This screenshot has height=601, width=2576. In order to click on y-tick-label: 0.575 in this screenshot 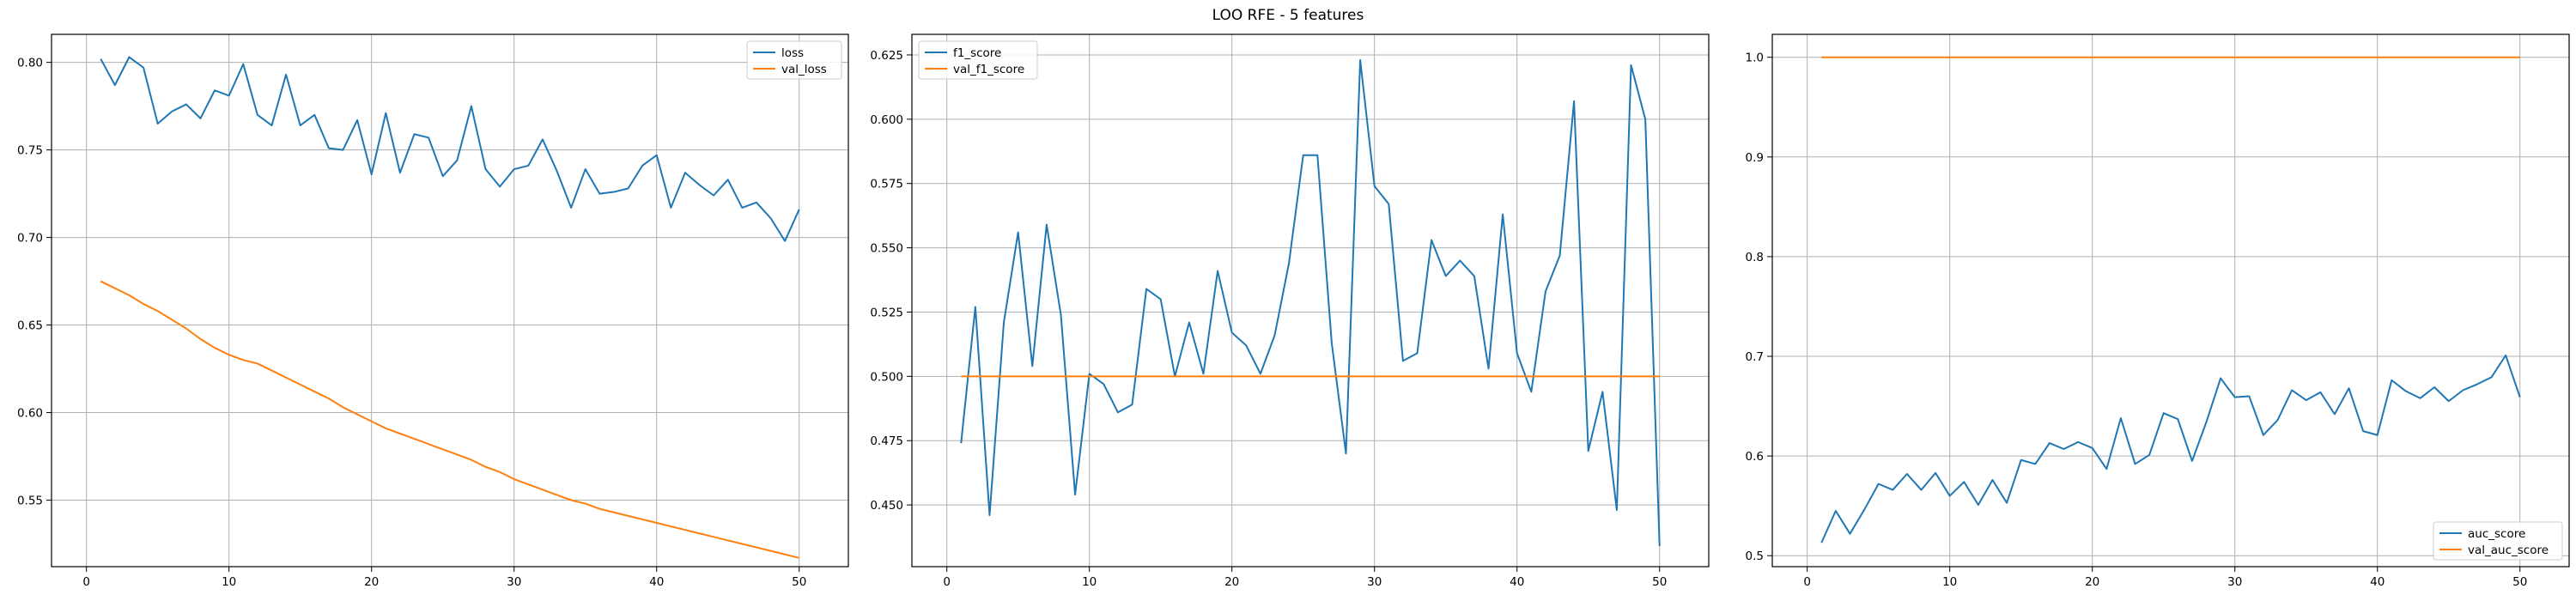, I will do `click(886, 184)`.